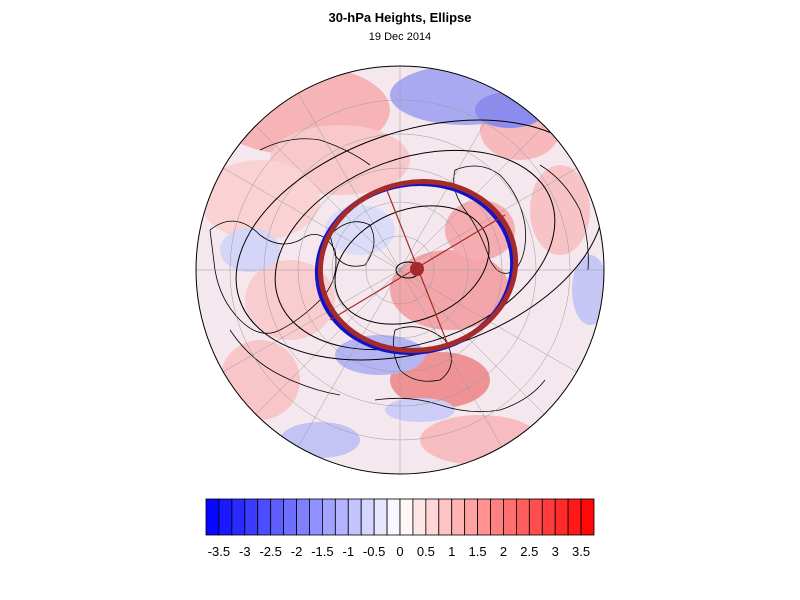 This screenshot has width=800, height=600. Describe the element at coordinates (426, 551) in the screenshot. I see `colorbar-tick-label: 0.5` at that location.